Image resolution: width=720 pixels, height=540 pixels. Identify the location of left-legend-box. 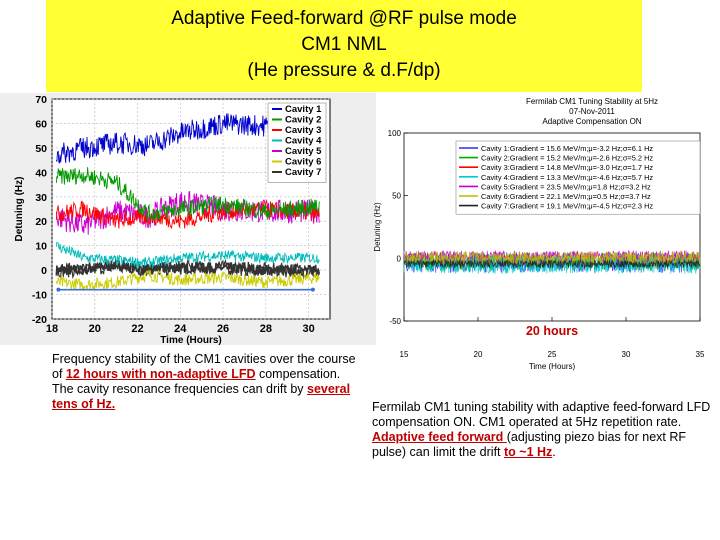
(297, 142).